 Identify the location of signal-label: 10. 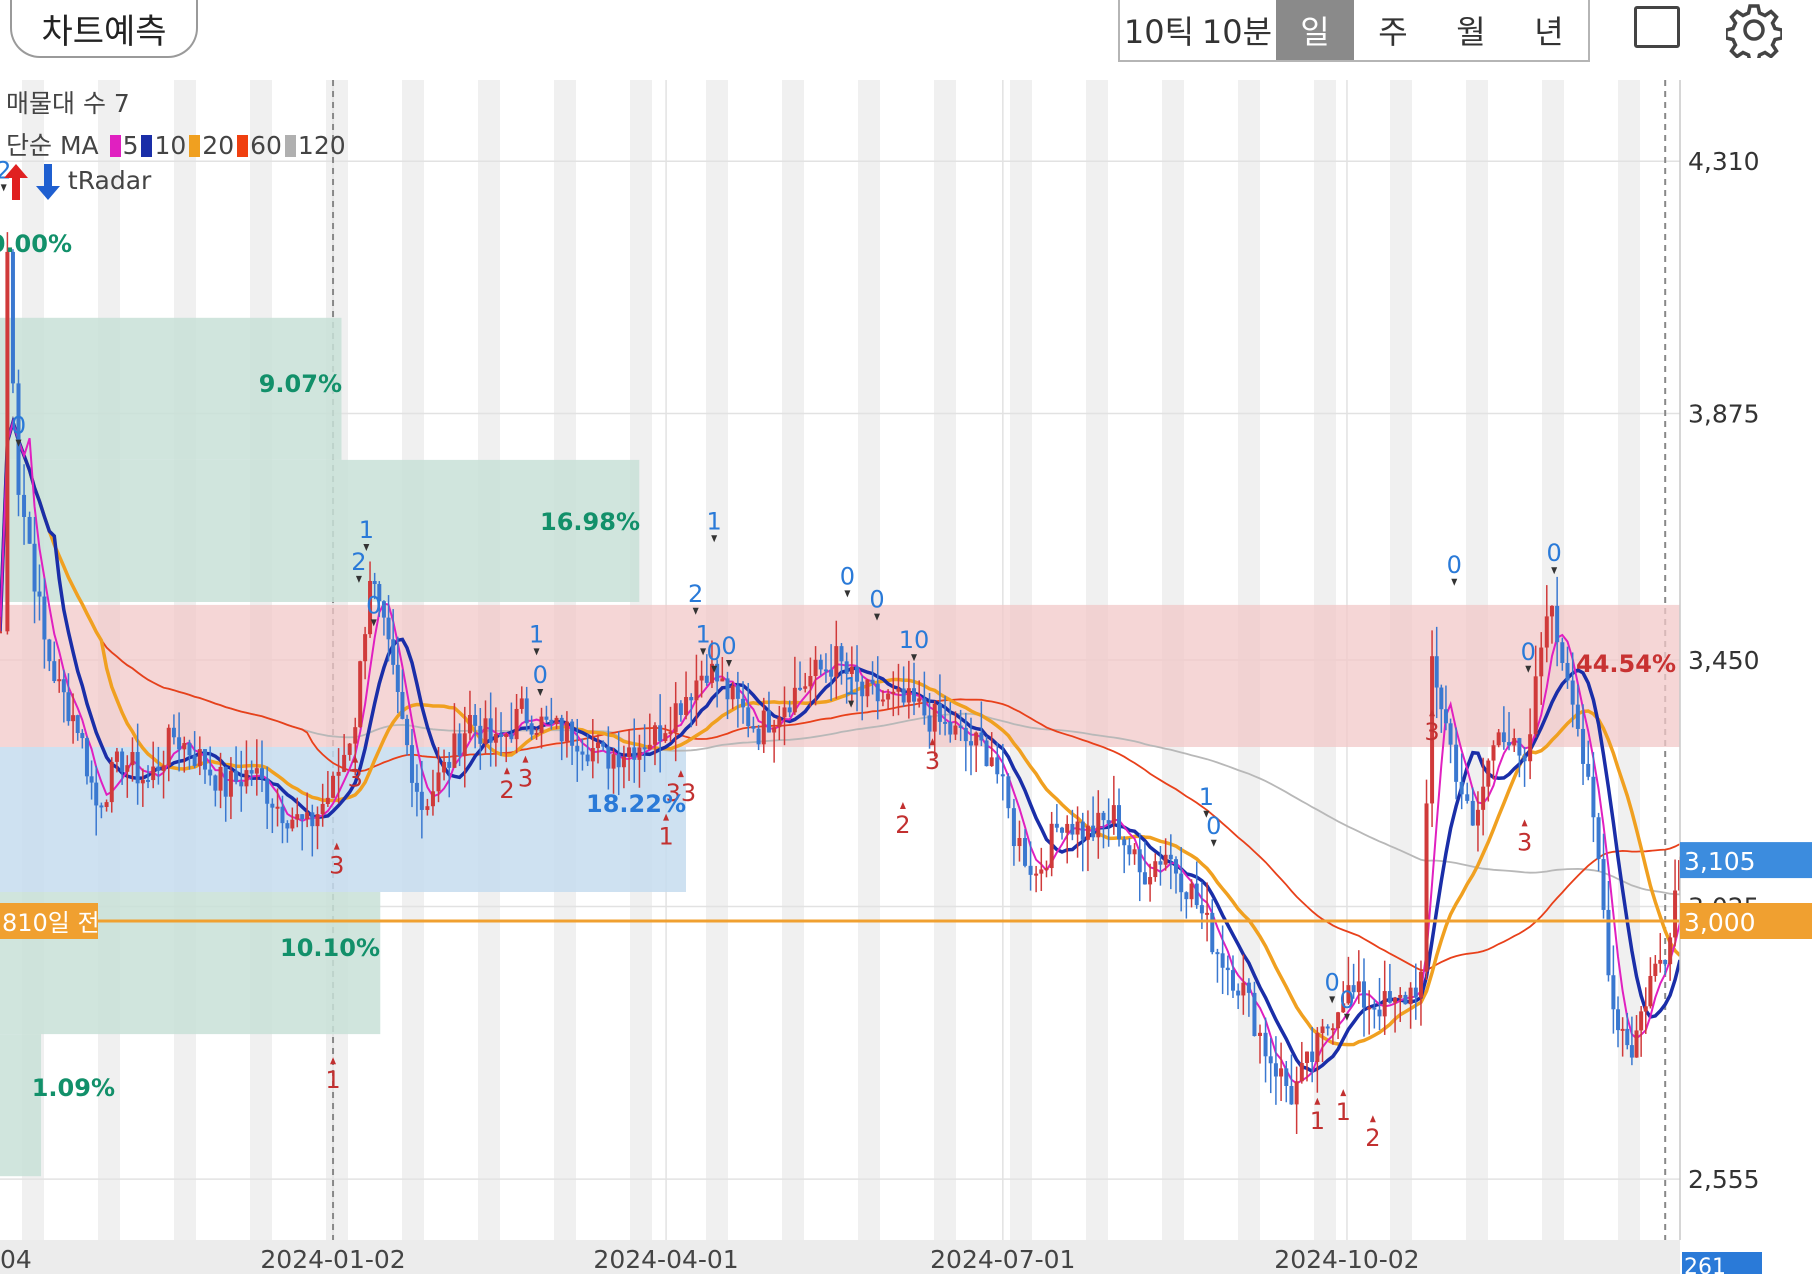
(914, 640).